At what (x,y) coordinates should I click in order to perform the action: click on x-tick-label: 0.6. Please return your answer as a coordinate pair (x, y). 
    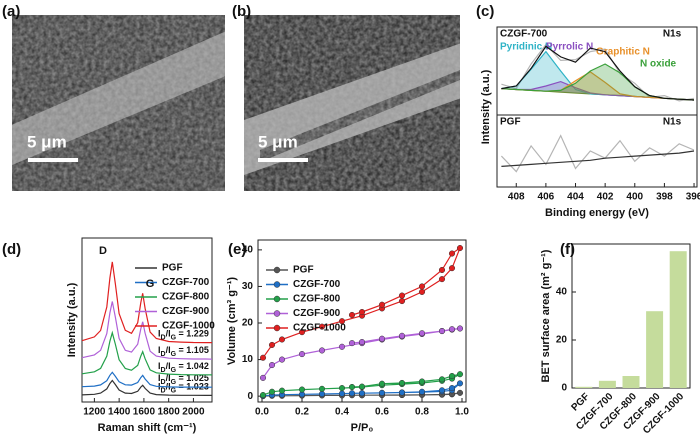
    Looking at the image, I should click on (382, 412).